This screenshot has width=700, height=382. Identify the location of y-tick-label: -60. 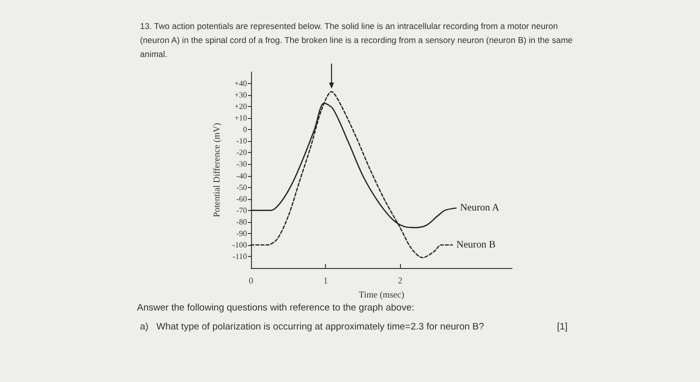
(241, 199).